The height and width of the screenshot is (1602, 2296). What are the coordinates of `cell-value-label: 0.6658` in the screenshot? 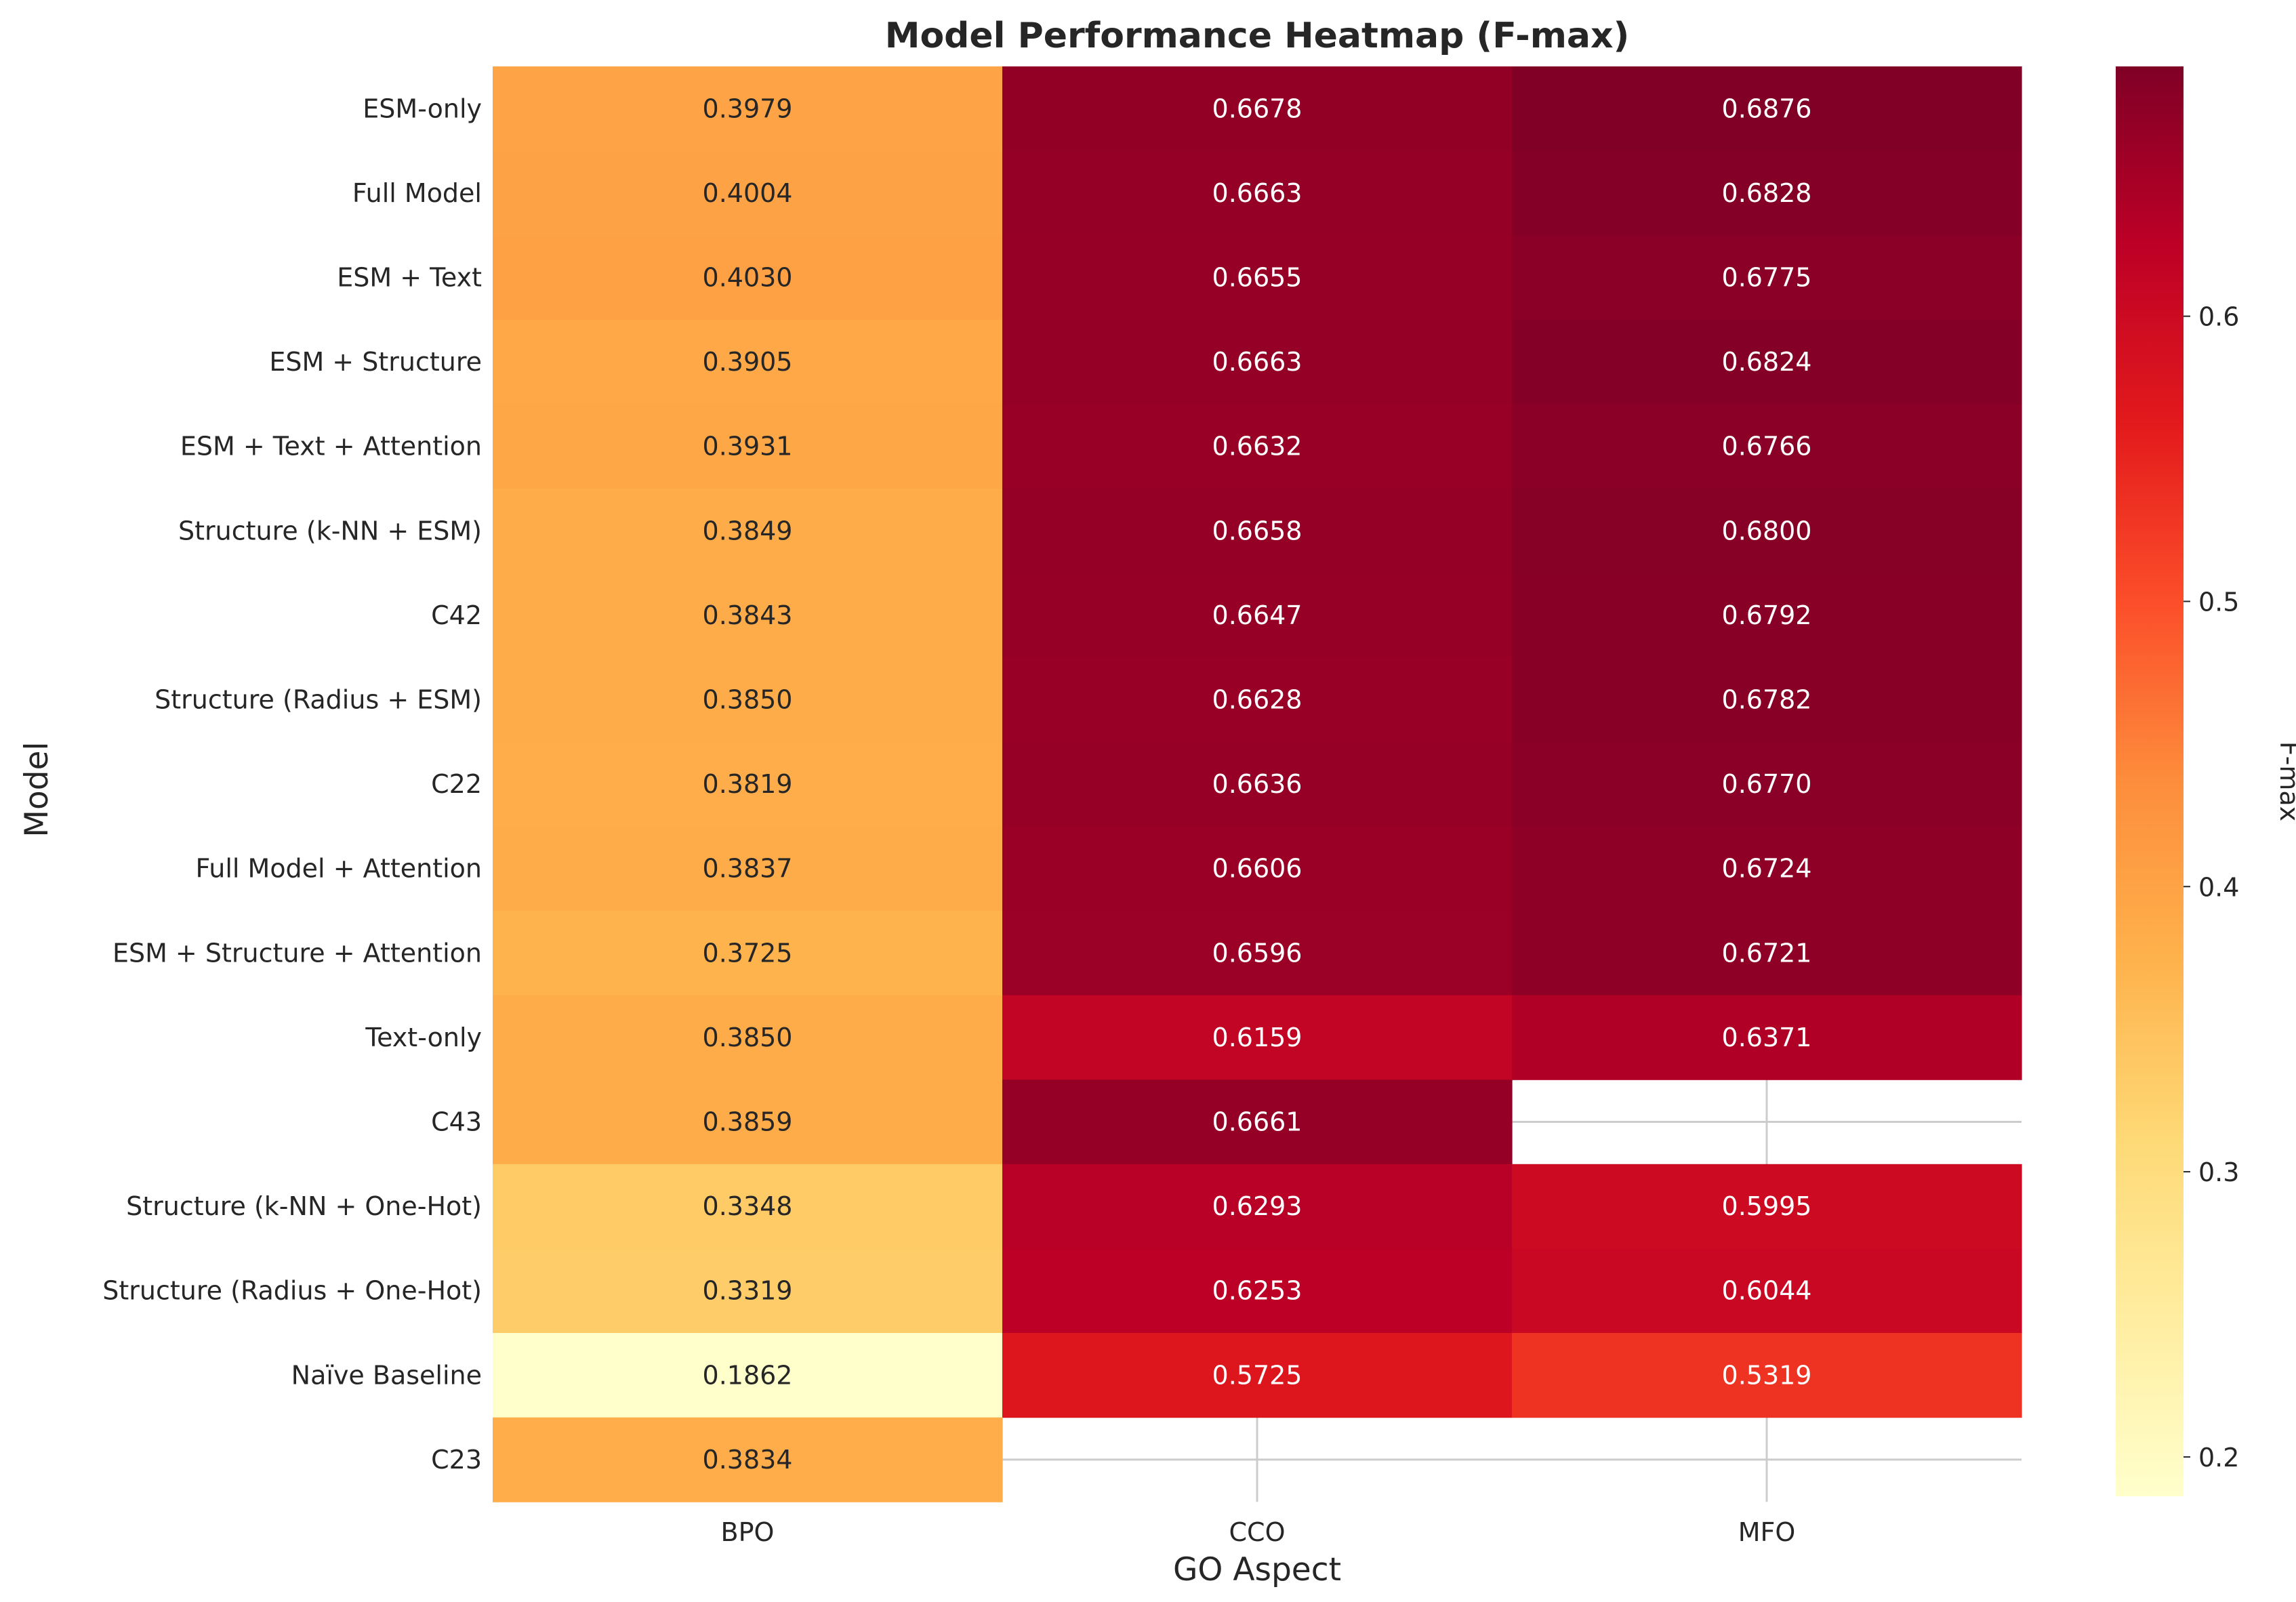 It's located at (1257, 531).